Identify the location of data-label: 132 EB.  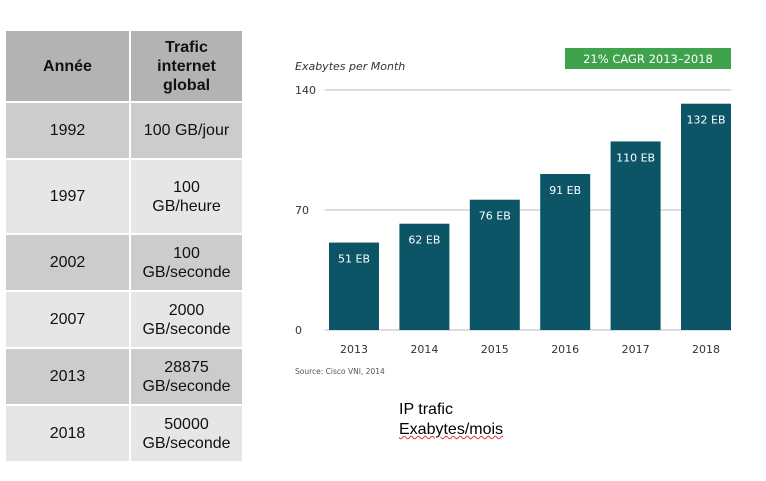
(706, 120).